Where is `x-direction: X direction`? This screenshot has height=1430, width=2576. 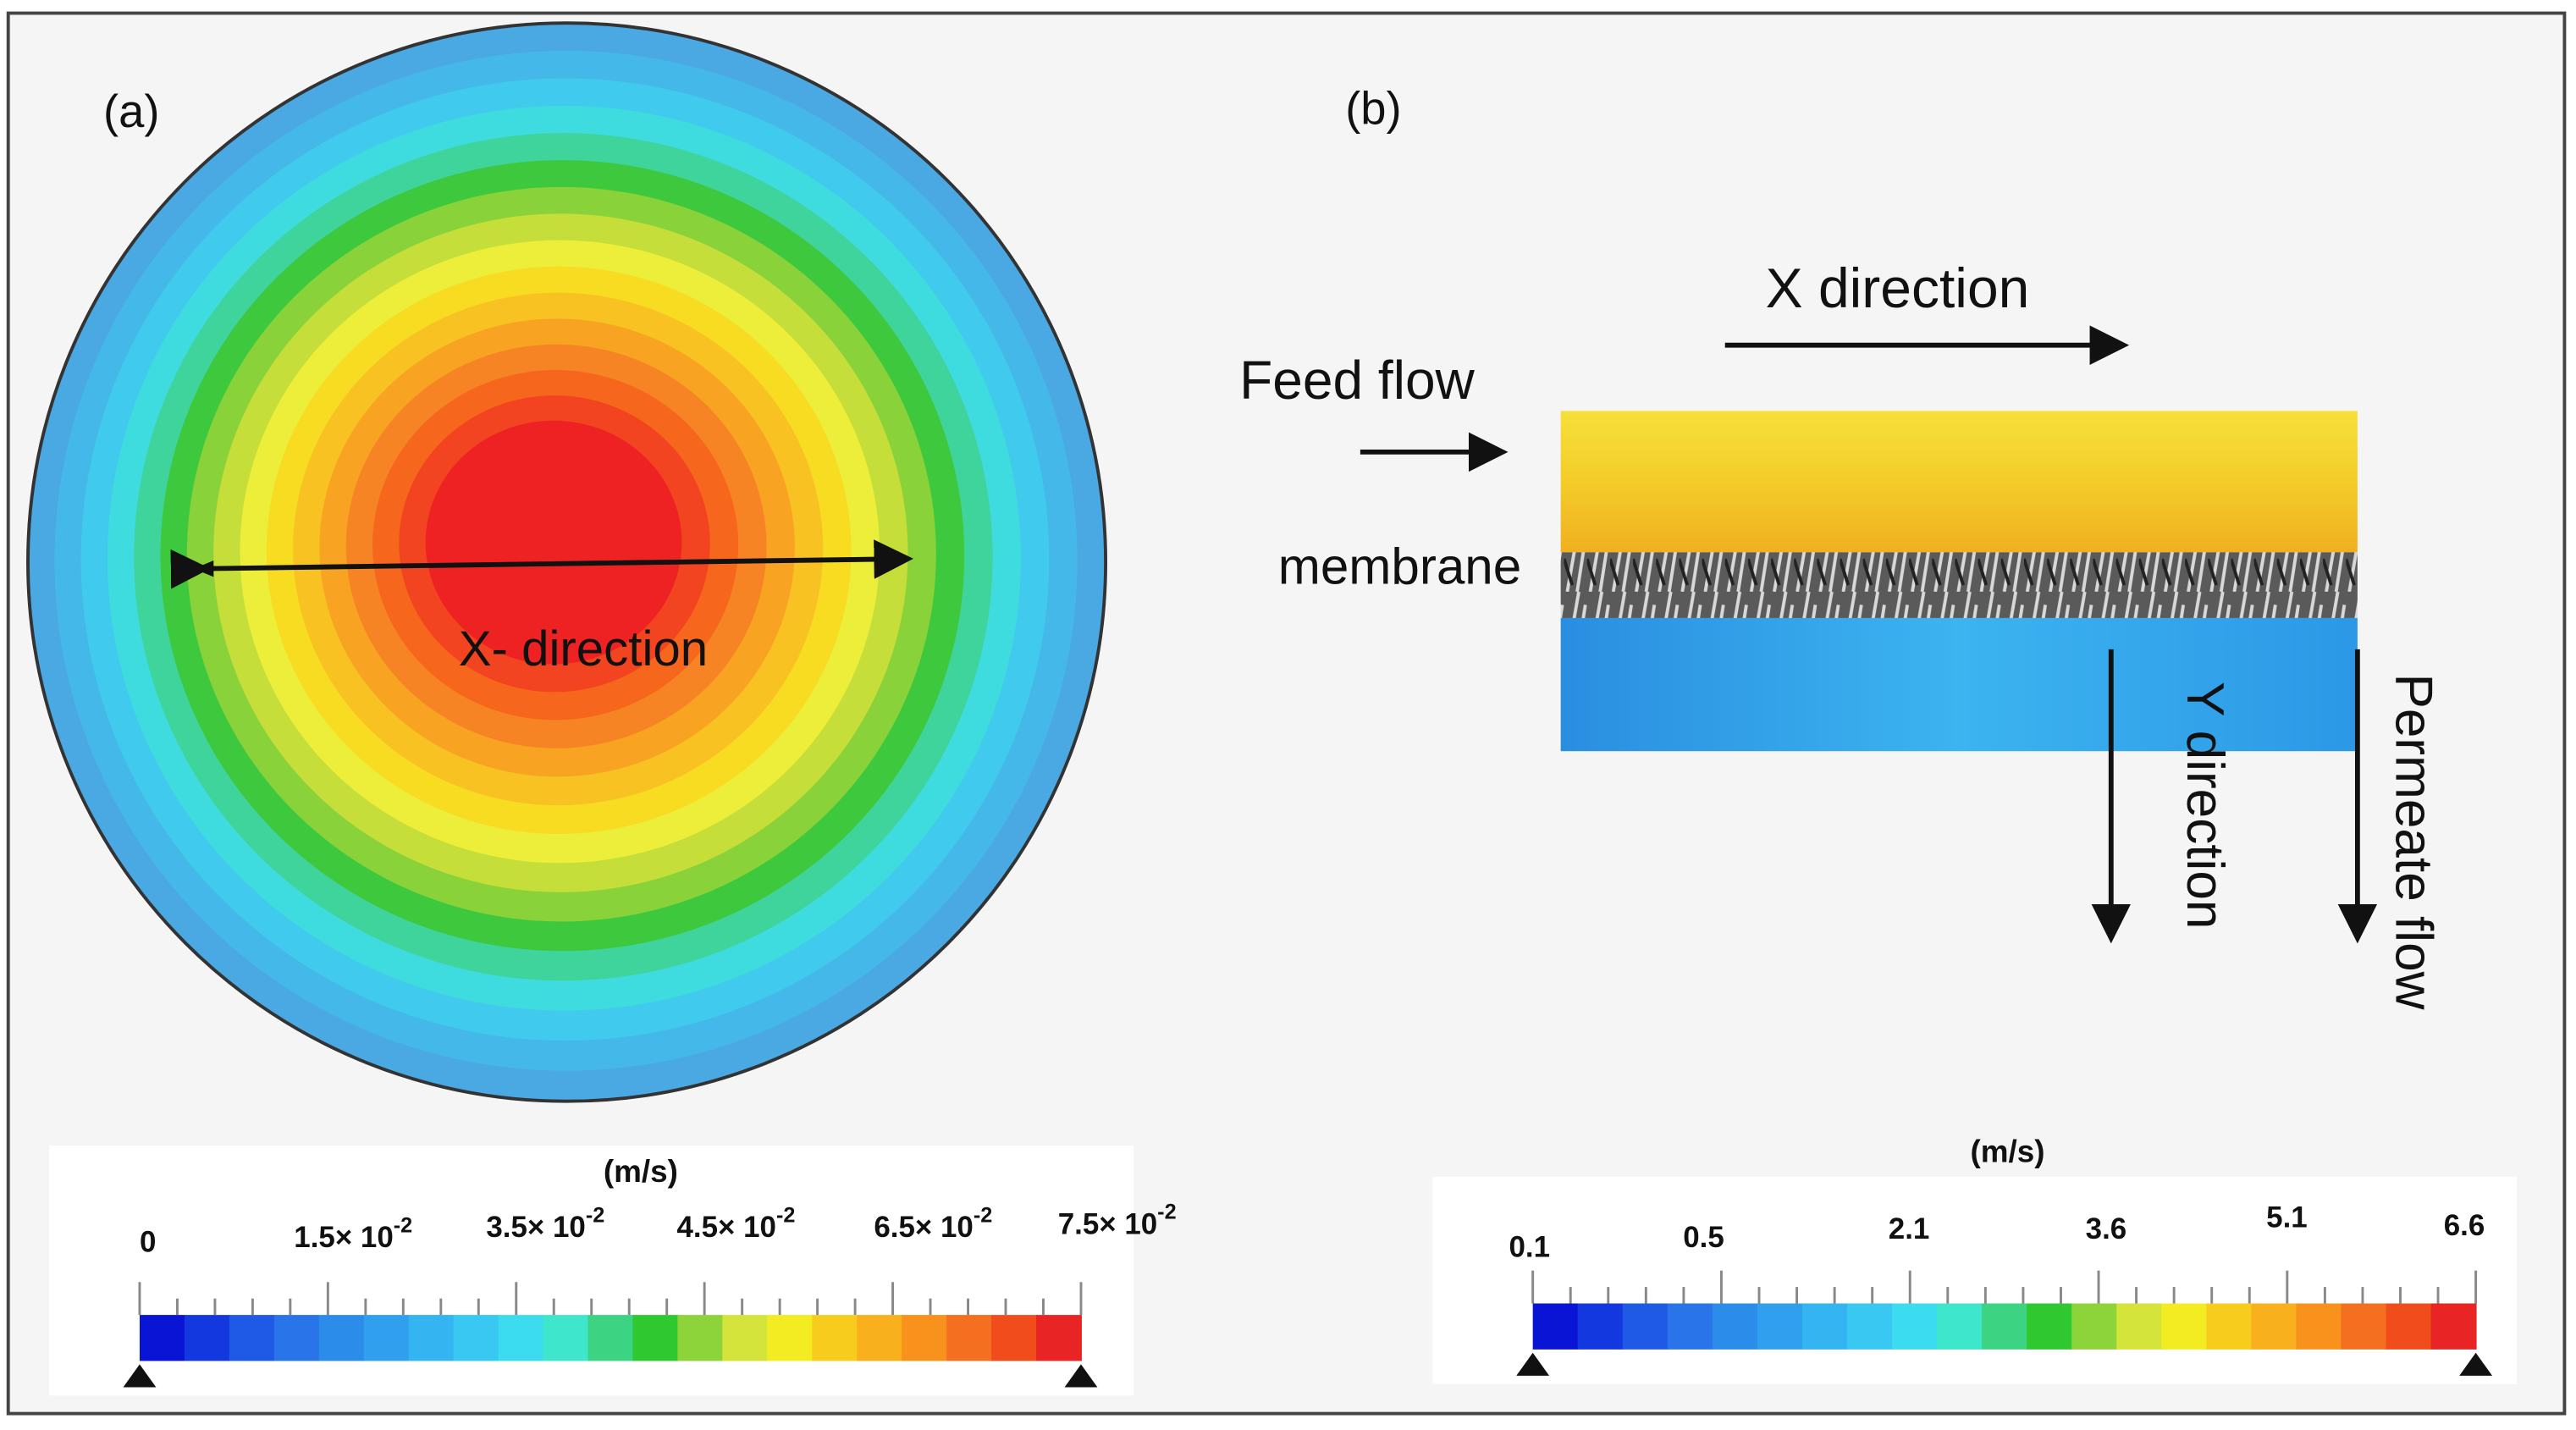 x-direction: X direction is located at coordinates (1898, 288).